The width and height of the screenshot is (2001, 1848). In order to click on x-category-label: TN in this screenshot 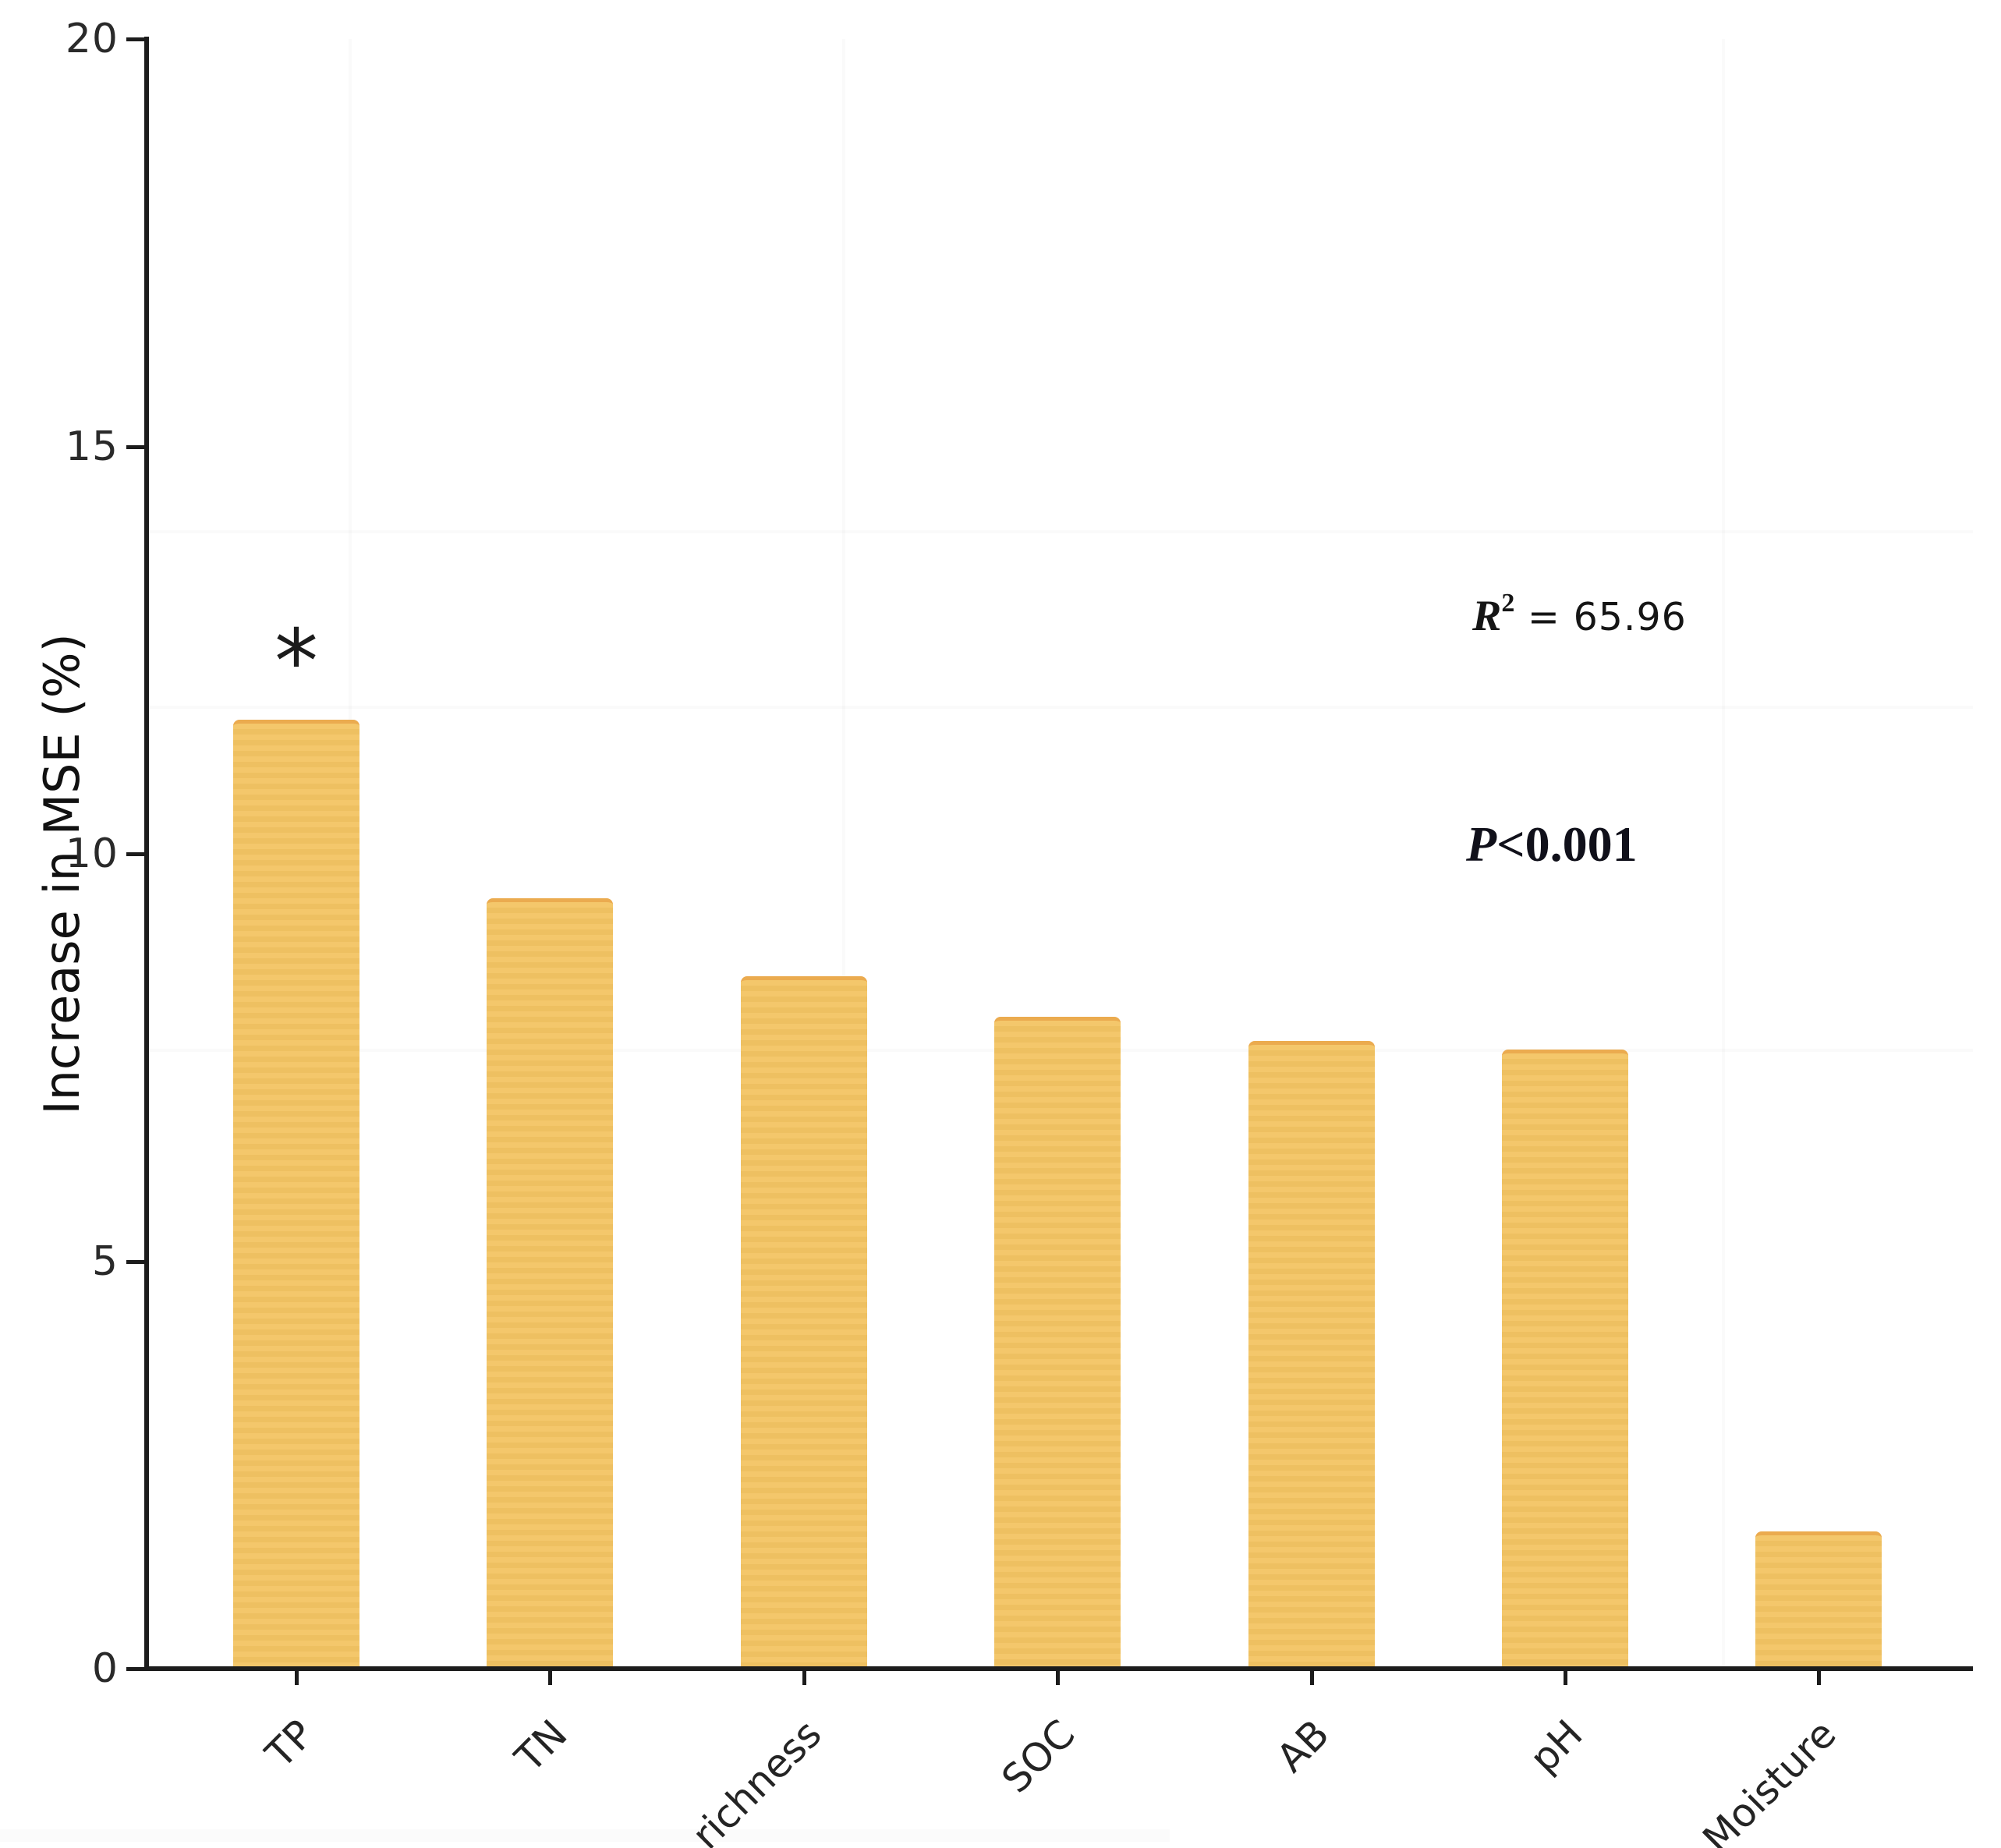, I will do `click(541, 1746)`.